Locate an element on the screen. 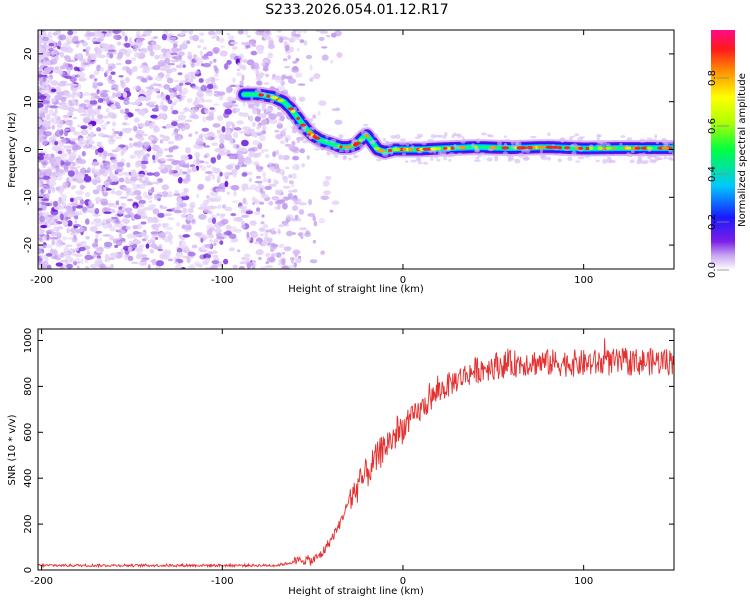  spec-y-tick-label: 10 is located at coordinates (28, 101).